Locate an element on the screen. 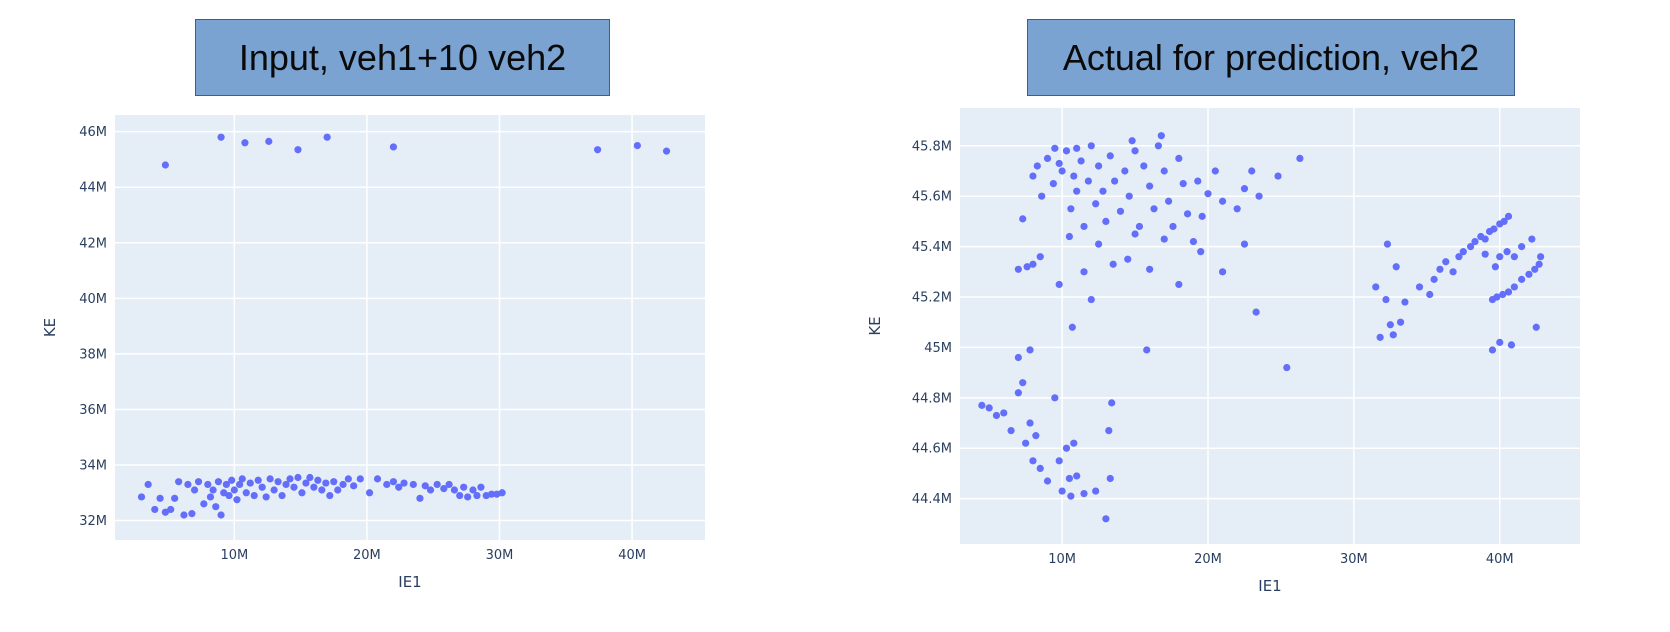  chart-2-x-tick-label: 30M is located at coordinates (1354, 559).